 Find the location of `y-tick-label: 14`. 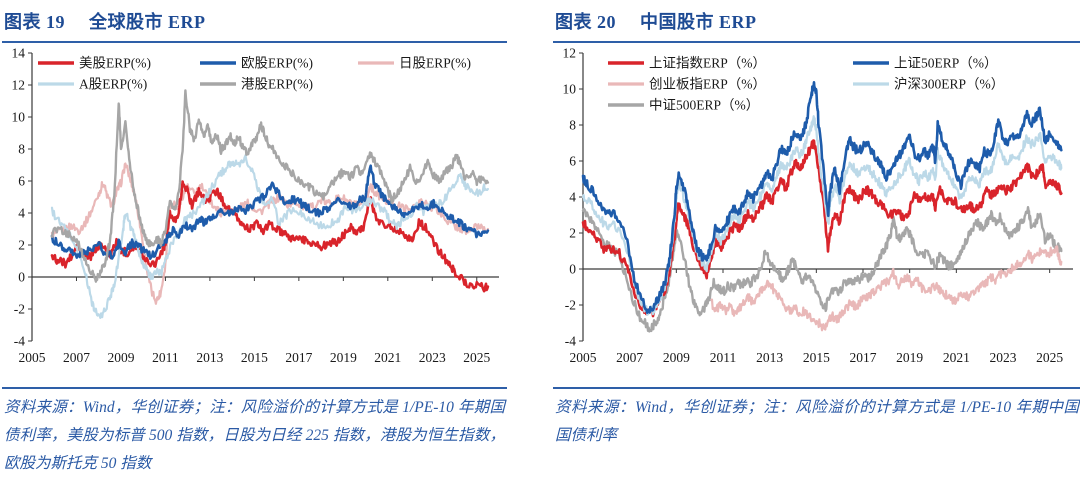

y-tick-label: 14 is located at coordinates (19, 54).